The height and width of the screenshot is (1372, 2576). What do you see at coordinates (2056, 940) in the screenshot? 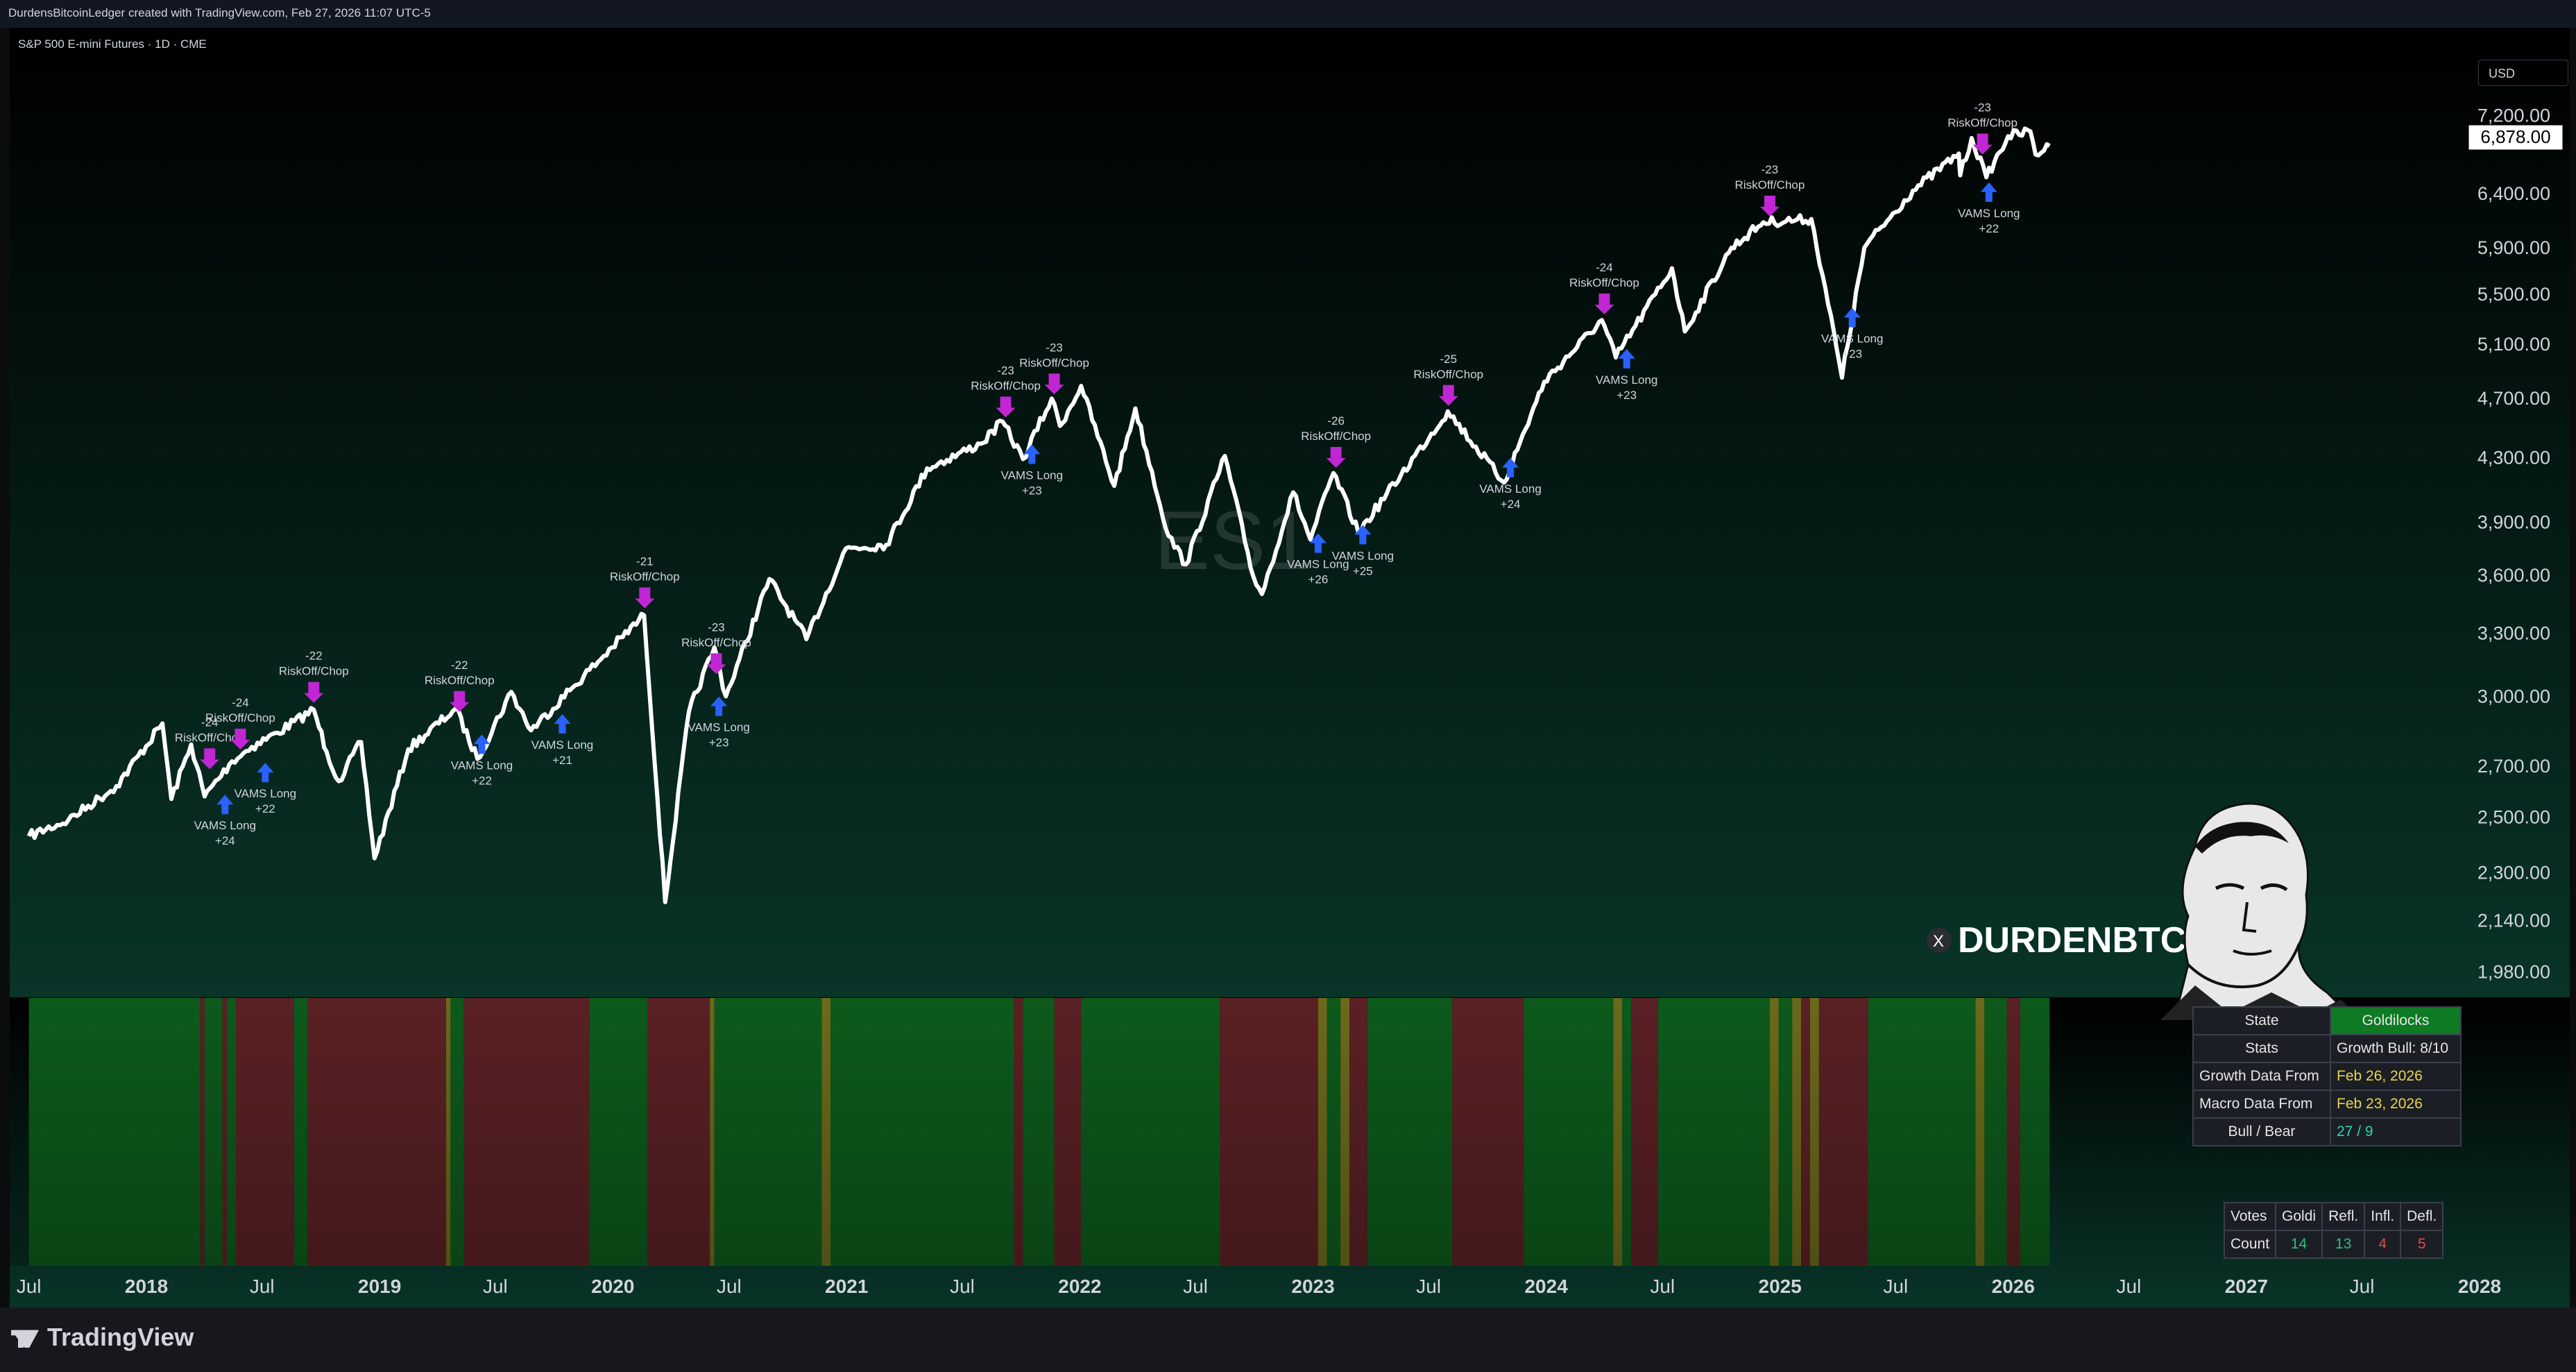
I see `brand-badge: X DURDENBTC` at bounding box center [2056, 940].